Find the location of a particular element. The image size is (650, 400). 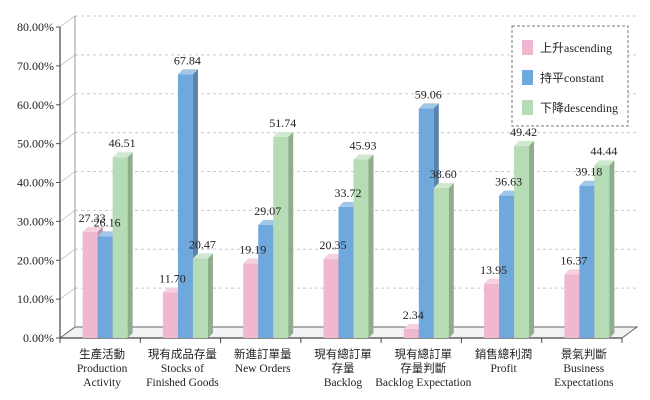

y-tick-label: 10.00% is located at coordinates (35, 299).